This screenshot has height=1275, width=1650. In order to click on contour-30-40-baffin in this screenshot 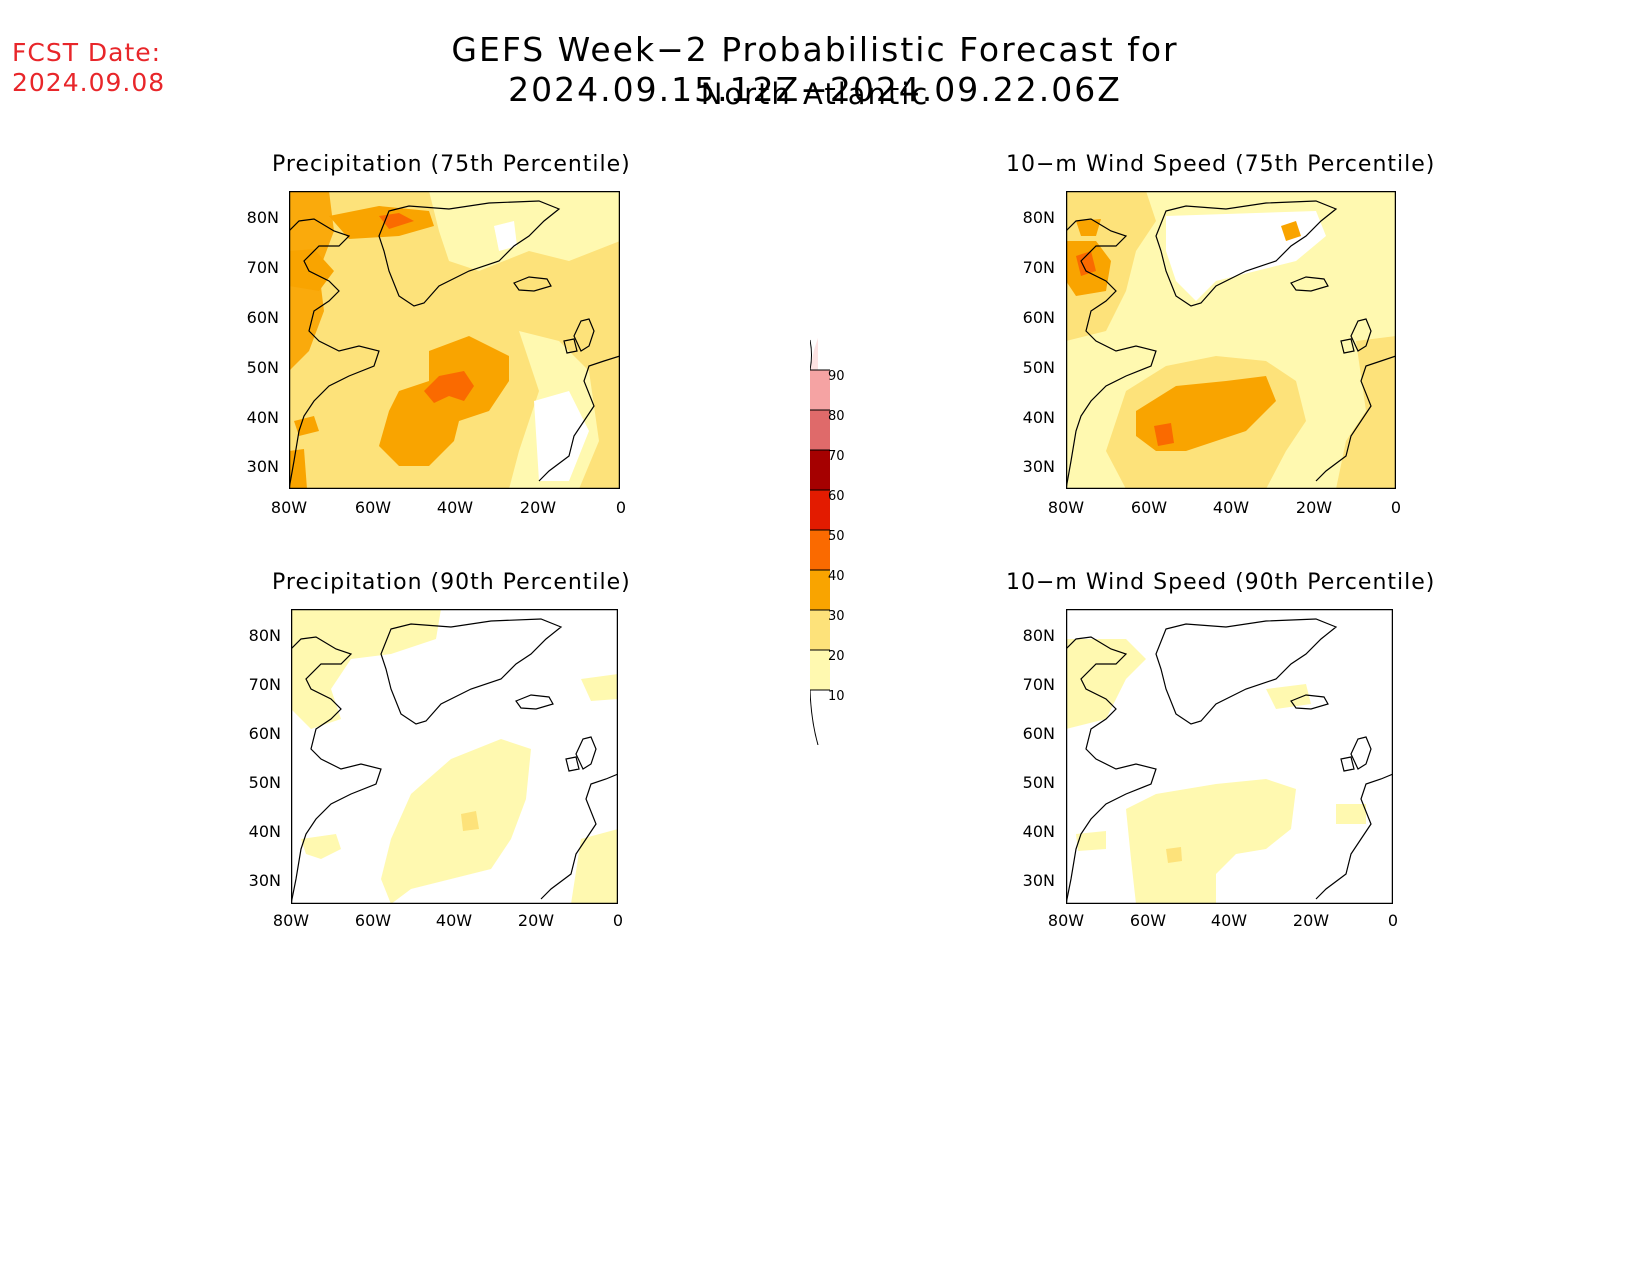, I will do `click(1088, 227)`.